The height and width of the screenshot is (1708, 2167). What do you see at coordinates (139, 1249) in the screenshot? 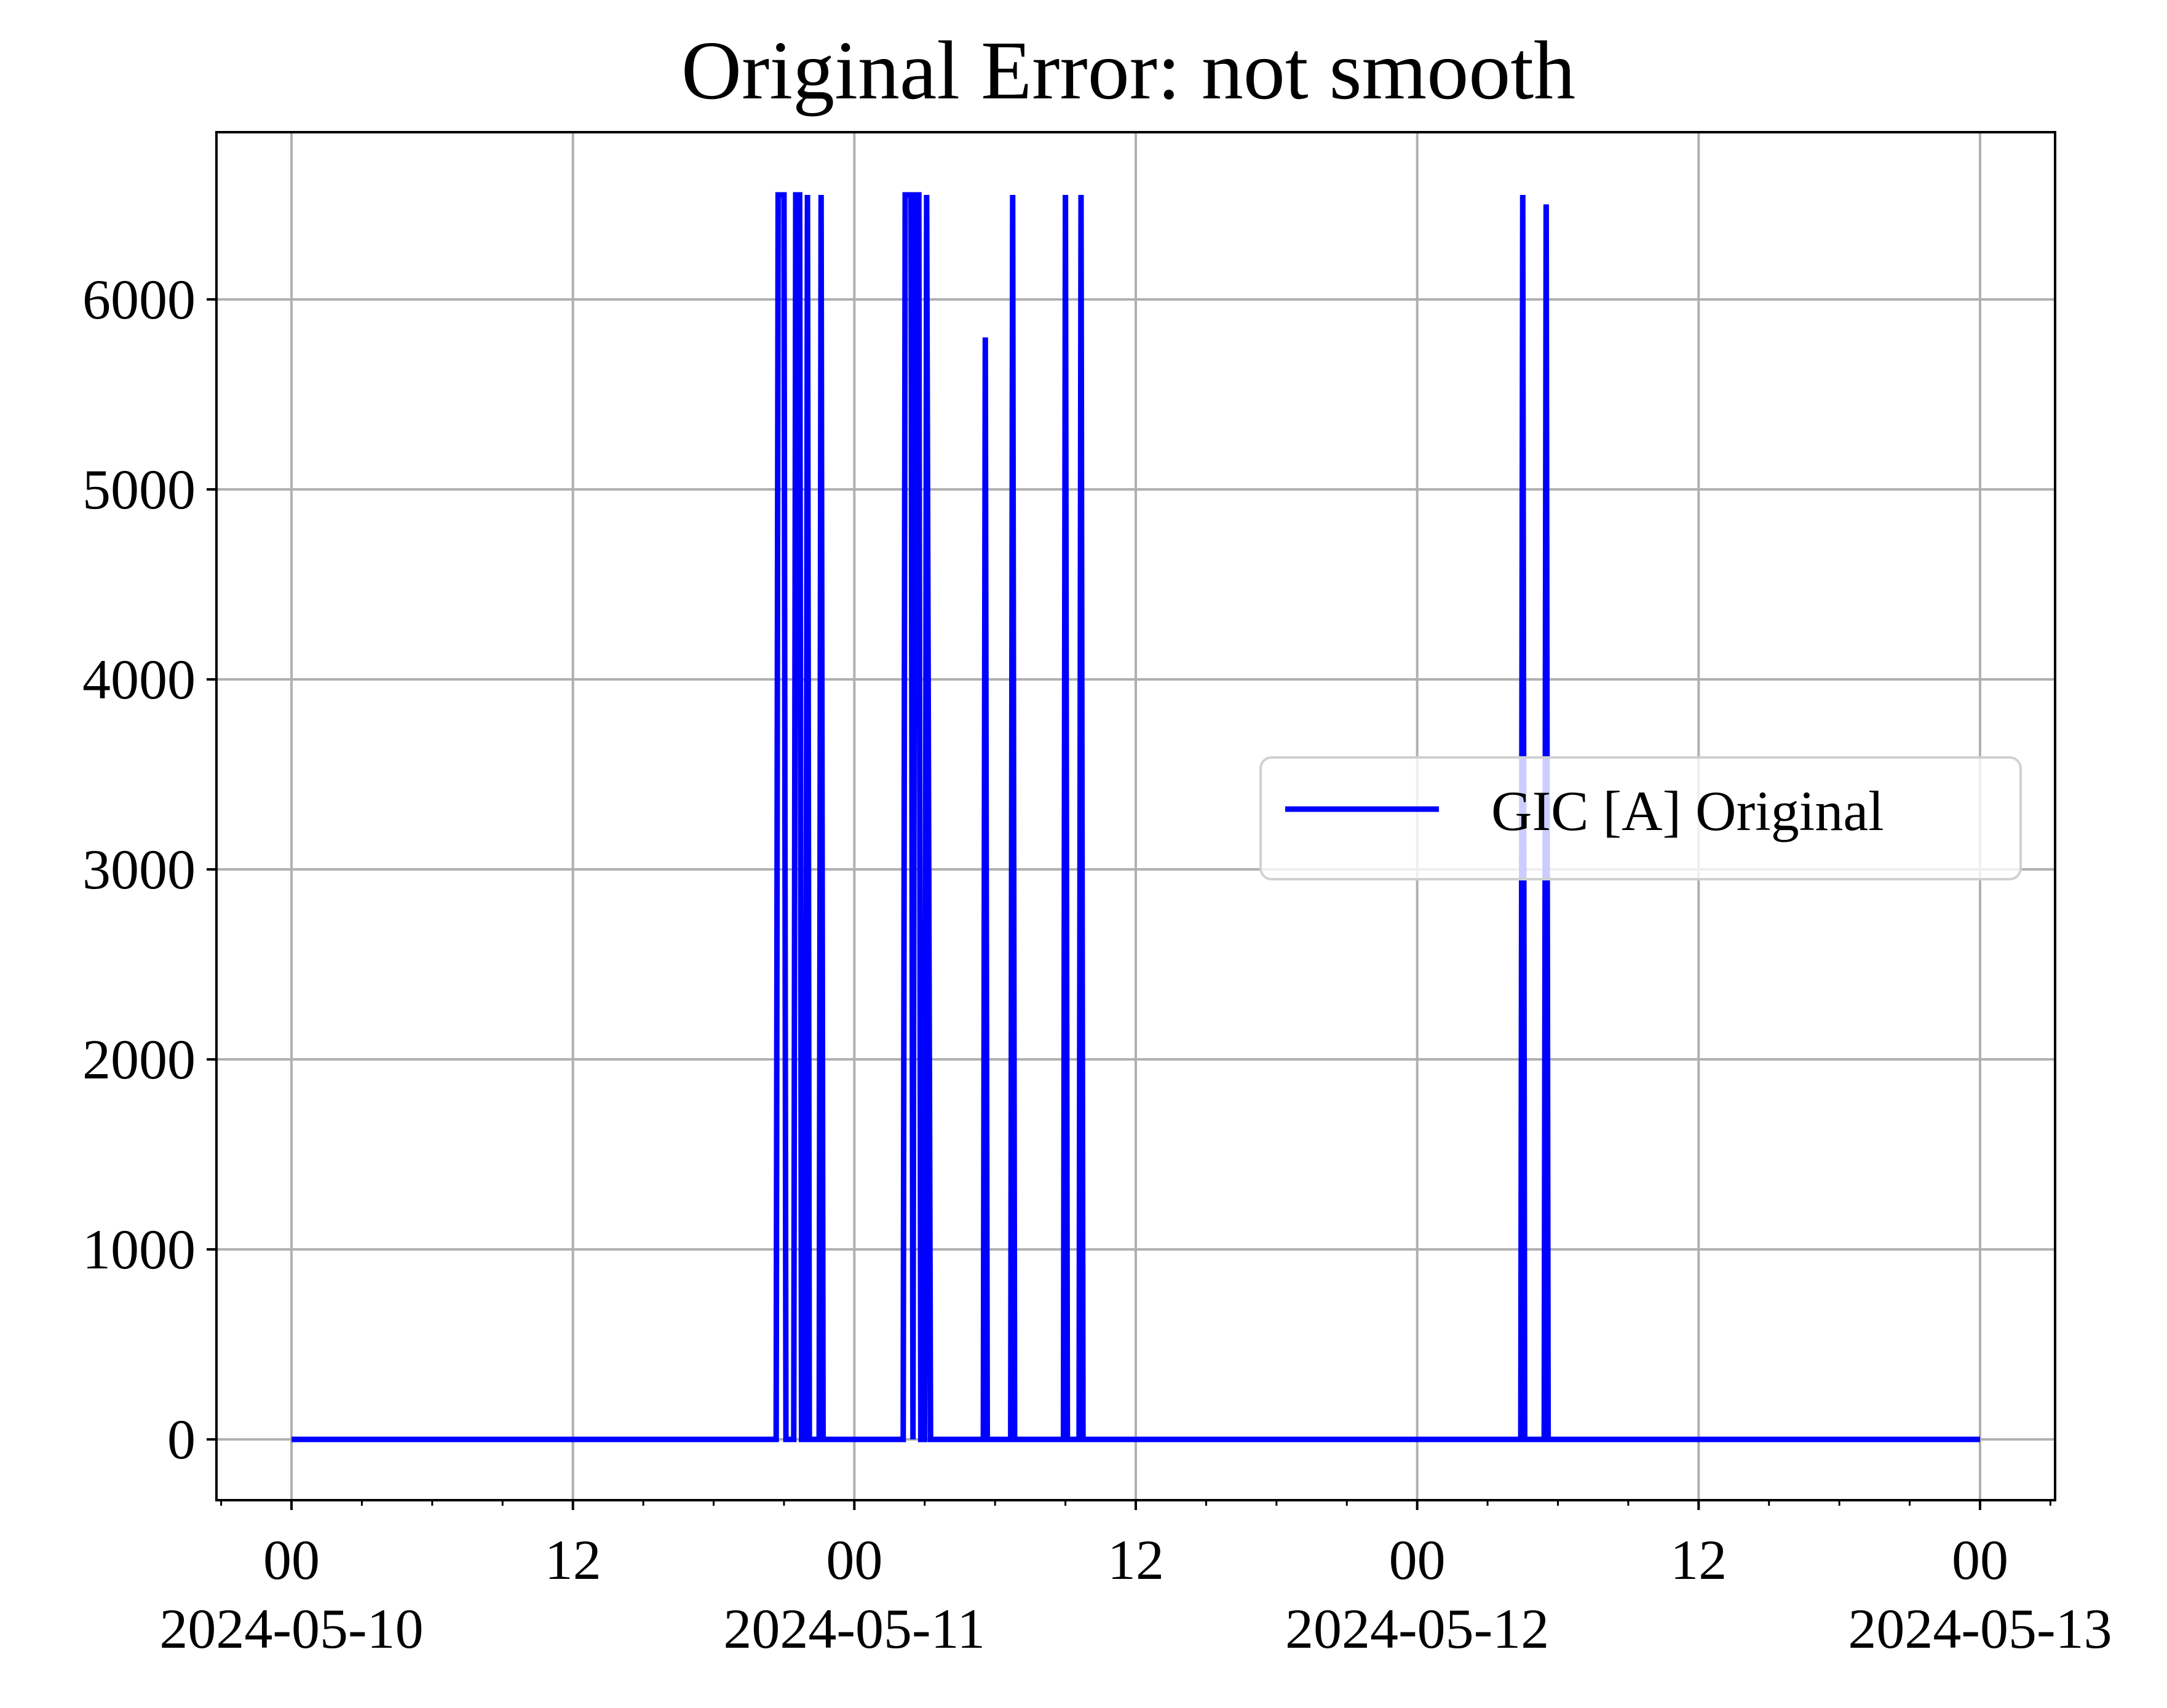
I see `y-tick-label: 1000` at bounding box center [139, 1249].